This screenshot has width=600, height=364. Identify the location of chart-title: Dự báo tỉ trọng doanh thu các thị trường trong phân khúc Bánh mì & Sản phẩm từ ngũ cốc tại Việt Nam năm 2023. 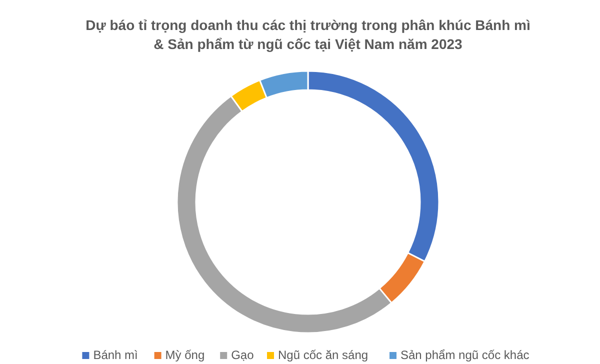
(308, 34).